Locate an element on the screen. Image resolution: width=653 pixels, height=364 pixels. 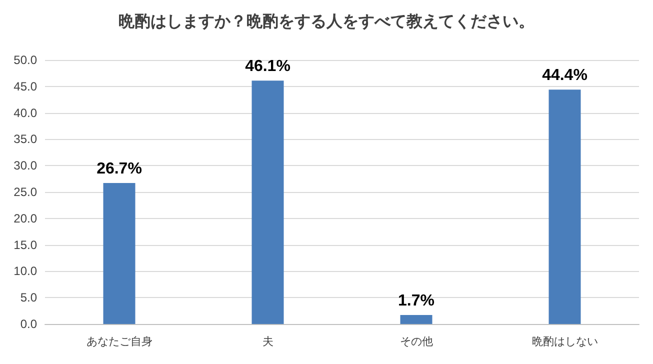
y-tick-label: 25.0 is located at coordinates (26, 192).